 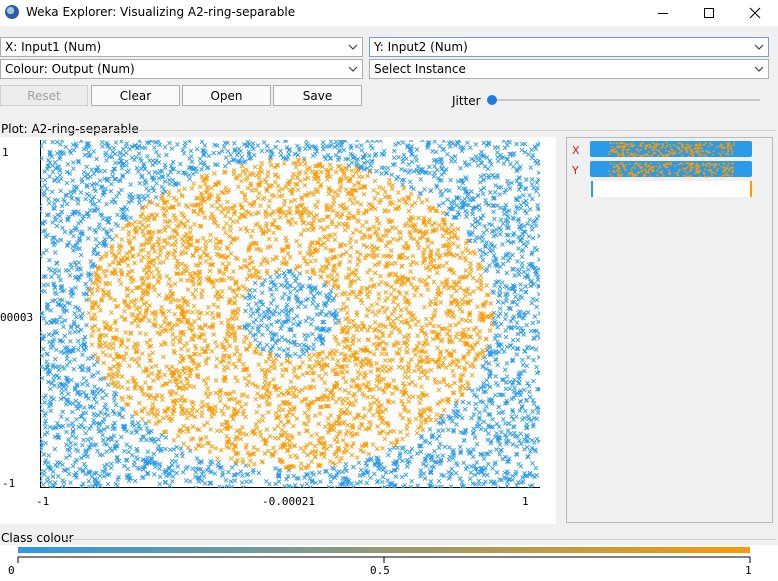 I want to click on close-icon, so click(x=755, y=13).